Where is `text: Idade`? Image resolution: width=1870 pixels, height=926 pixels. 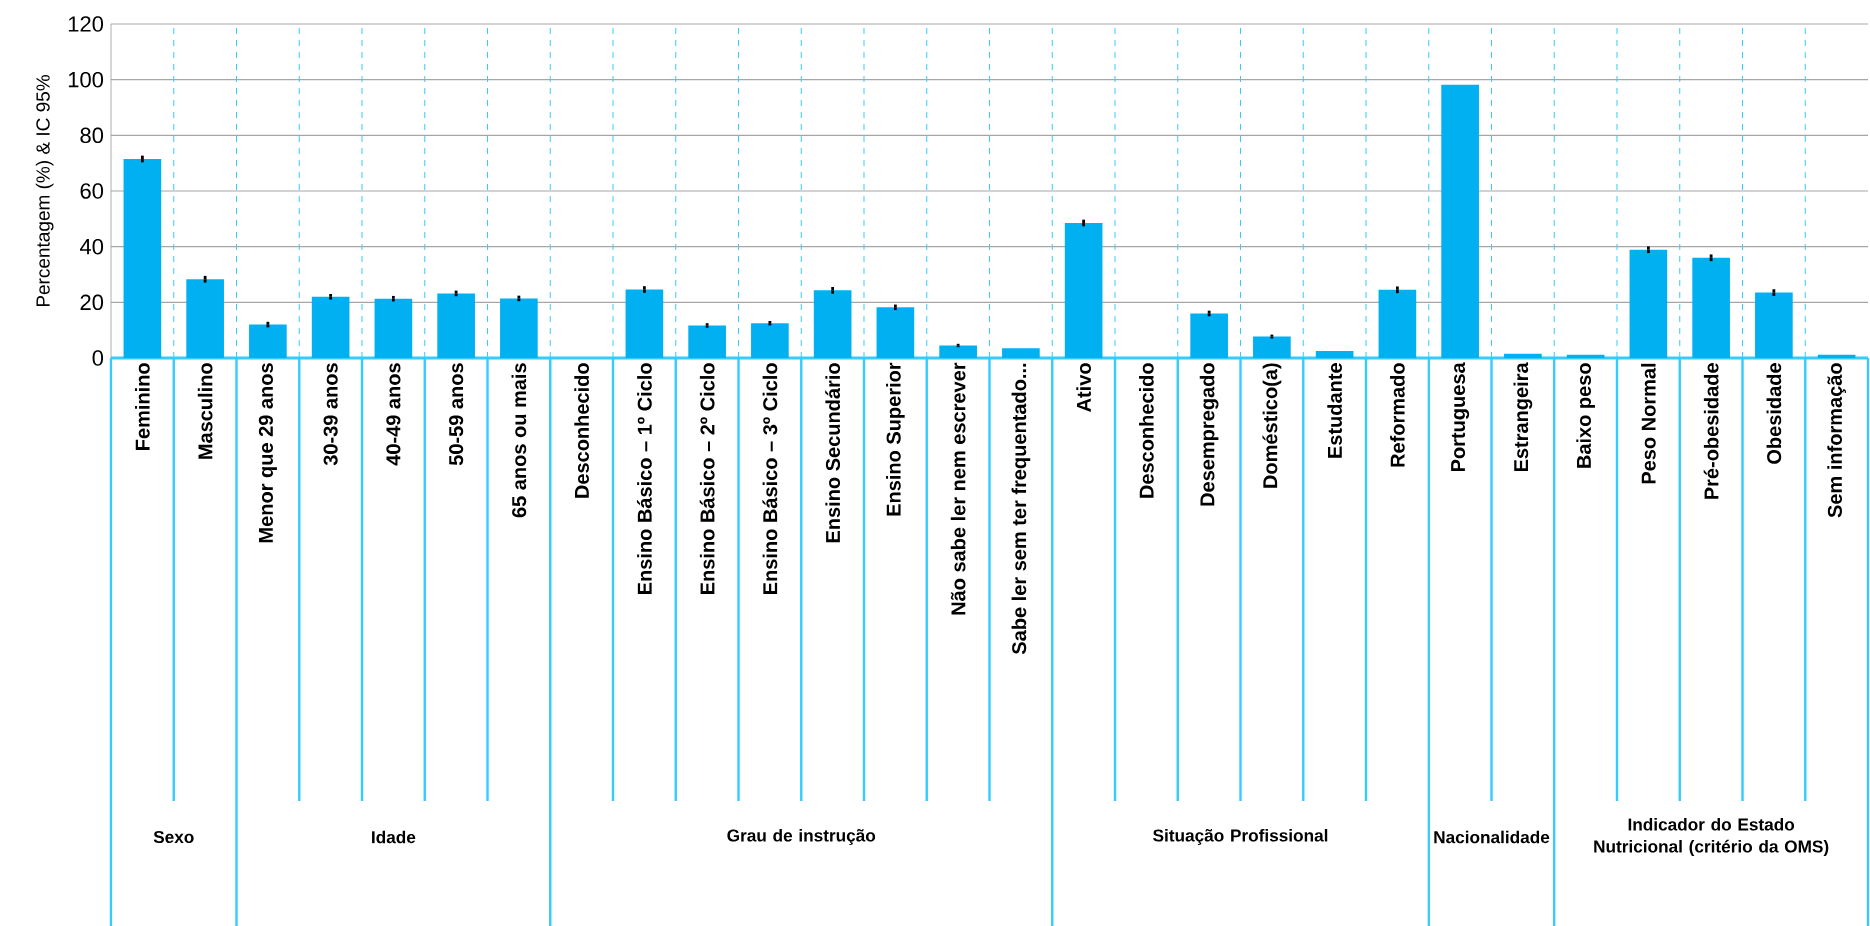
text: Idade is located at coordinates (394, 837).